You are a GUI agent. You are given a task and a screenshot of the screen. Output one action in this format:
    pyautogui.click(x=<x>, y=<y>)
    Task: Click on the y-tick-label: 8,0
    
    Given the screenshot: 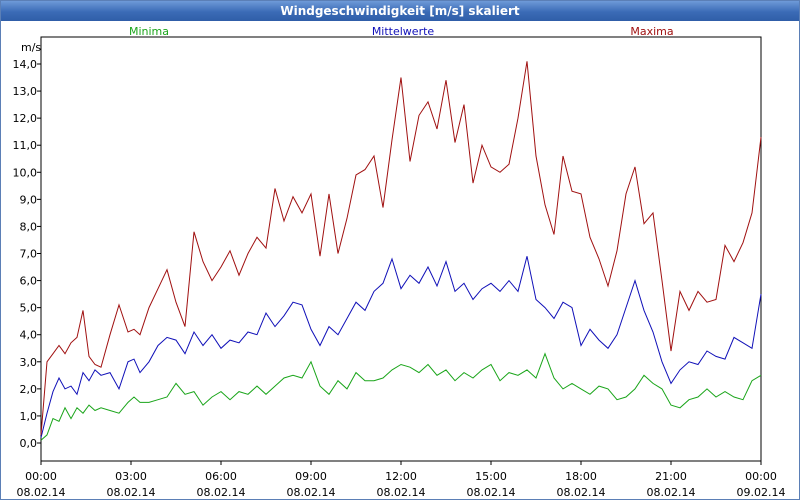 What is the action you would take?
    pyautogui.click(x=29, y=226)
    